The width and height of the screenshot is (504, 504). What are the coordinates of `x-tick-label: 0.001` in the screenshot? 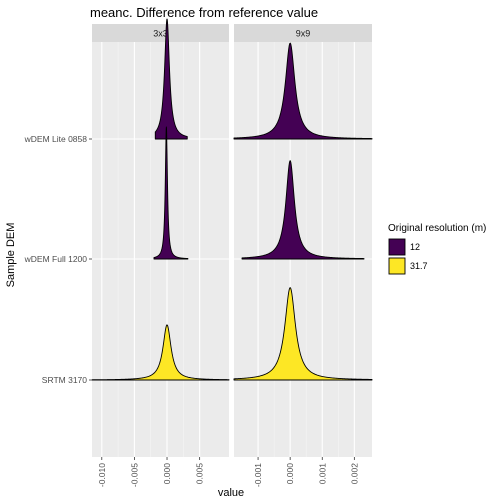 It's located at (322, 474).